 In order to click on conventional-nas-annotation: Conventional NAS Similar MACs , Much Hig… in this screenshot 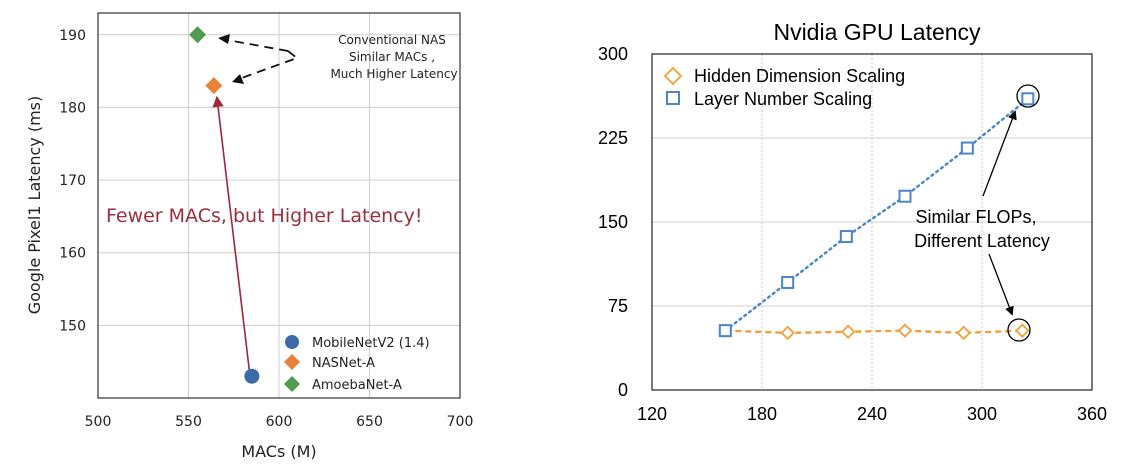, I will do `click(338, 58)`.